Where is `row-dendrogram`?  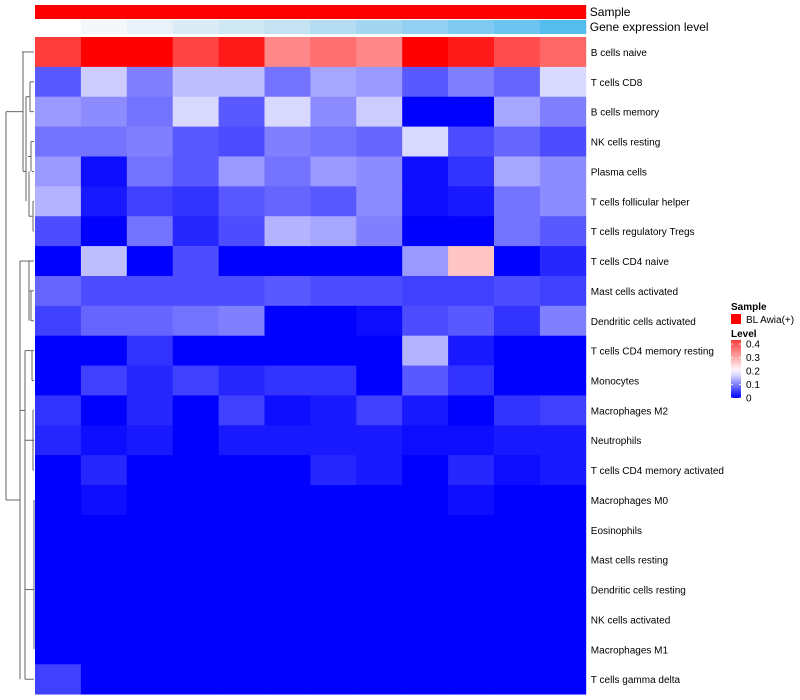 row-dendrogram is located at coordinates (20, 365).